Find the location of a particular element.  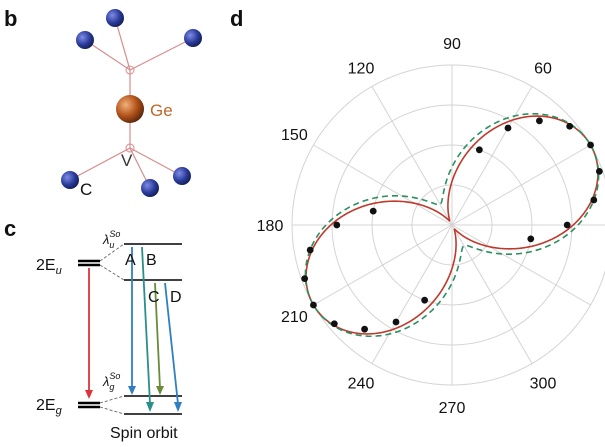

spin-orbit-caption: Spin orbit is located at coordinates (144, 433).